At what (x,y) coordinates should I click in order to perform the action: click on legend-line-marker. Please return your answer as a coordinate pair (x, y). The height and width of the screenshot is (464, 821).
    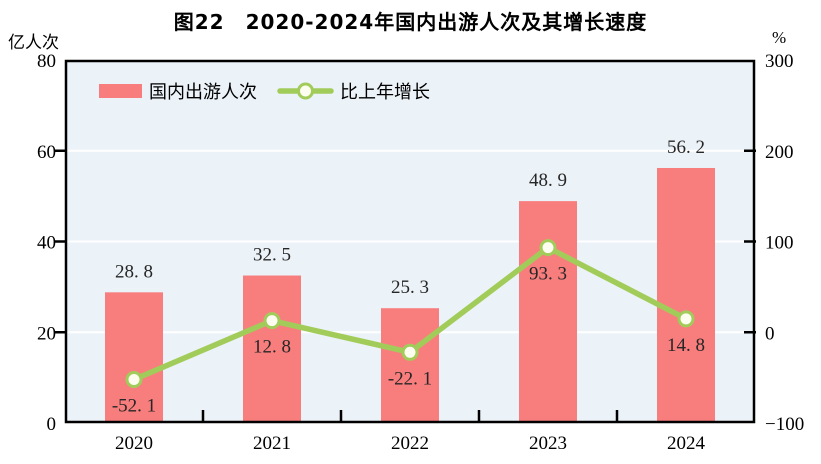
    Looking at the image, I should click on (305, 91).